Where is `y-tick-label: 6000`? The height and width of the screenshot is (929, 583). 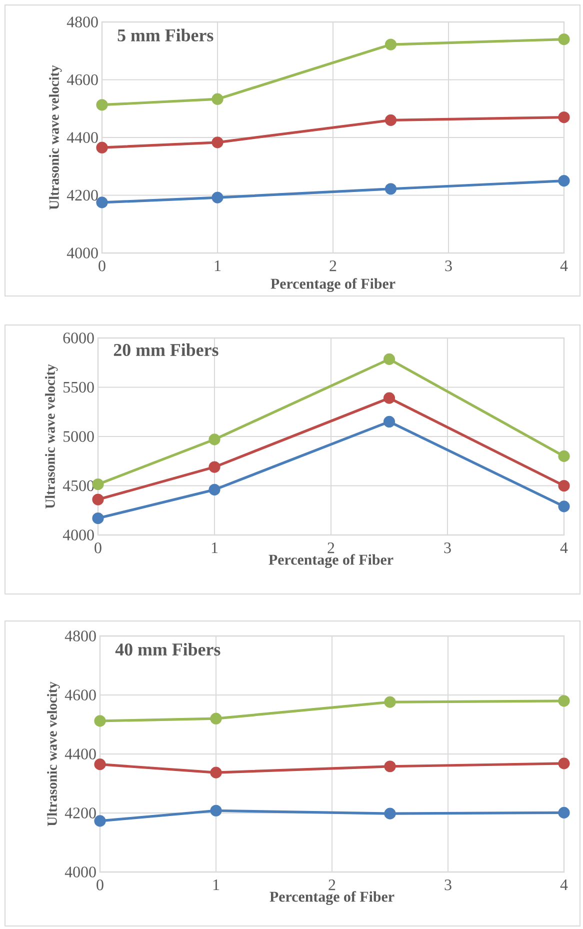
y-tick-label: 6000 is located at coordinates (78, 338).